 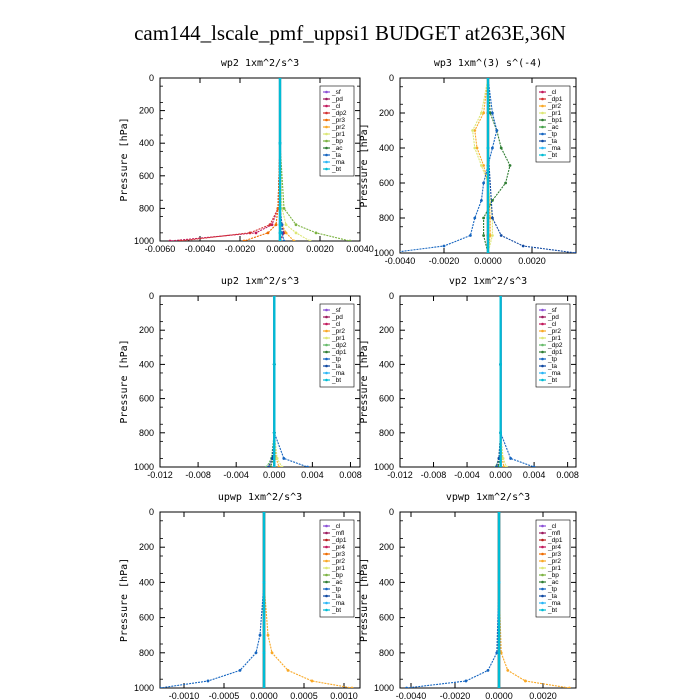 I want to click on legend: _sf_pd_cl_dp2_pr3_pr2_pr1_bp_ac_ta_ma_bt, so click(x=337, y=131).